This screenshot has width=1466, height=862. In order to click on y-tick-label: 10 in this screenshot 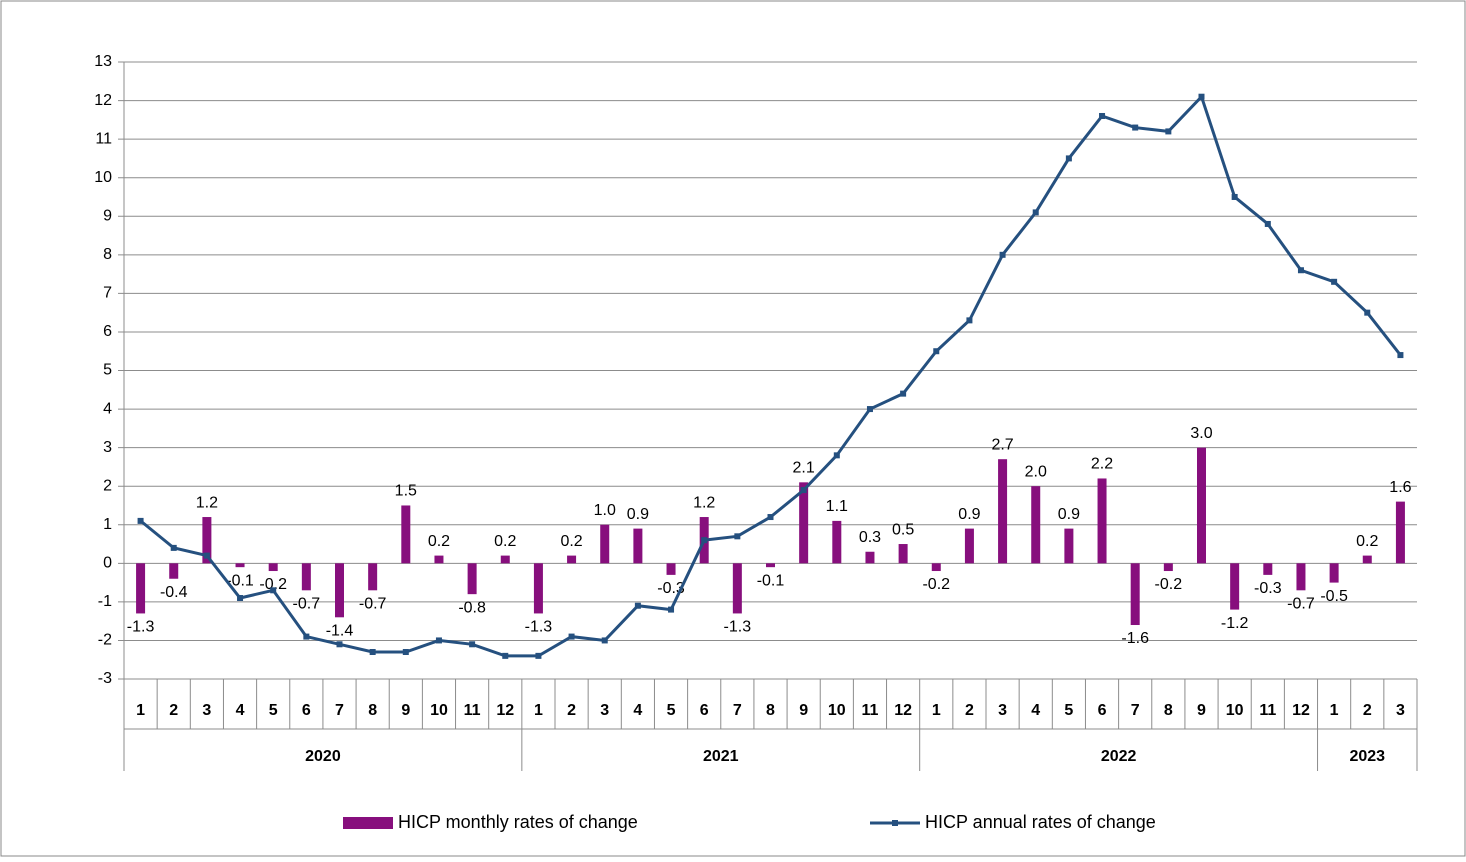, I will do `click(103, 177)`.